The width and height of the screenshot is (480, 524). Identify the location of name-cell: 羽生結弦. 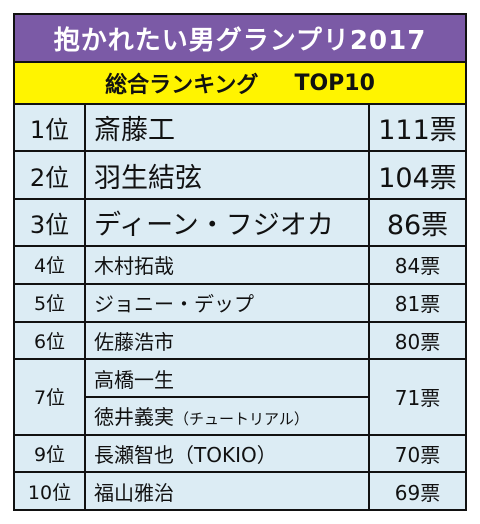
(227, 175).